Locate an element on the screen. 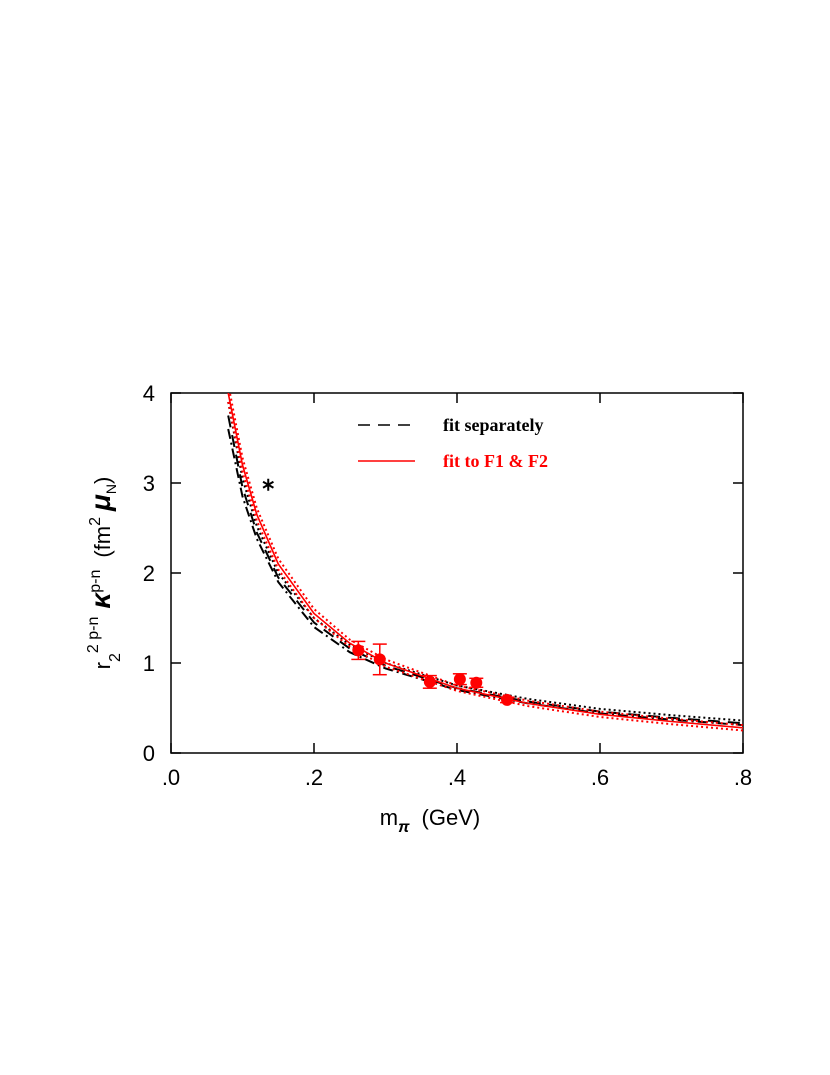 The width and height of the screenshot is (830, 1075). legend-label: fit to F1 & F2 is located at coordinates (495, 461).